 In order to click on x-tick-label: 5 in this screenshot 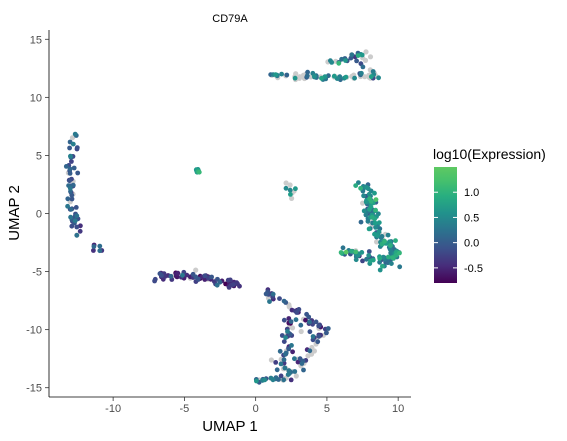, I will do `click(327, 409)`.